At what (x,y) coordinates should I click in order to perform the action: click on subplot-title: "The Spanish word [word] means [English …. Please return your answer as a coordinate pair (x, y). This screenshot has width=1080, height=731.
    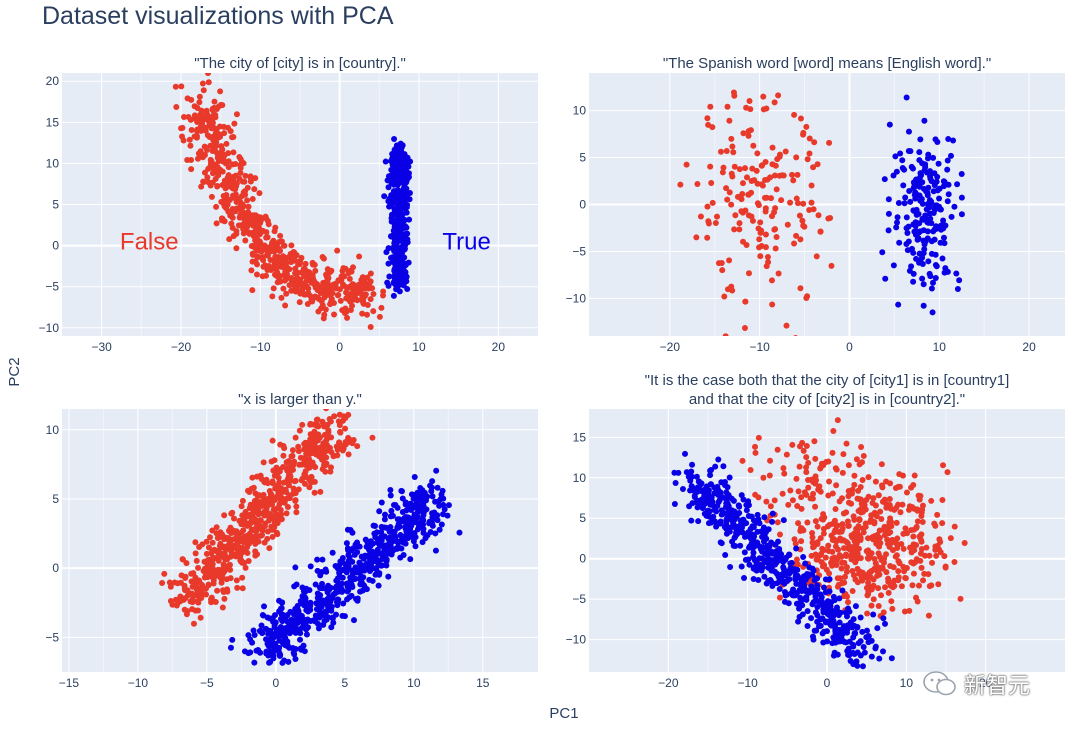
    Looking at the image, I should click on (827, 63).